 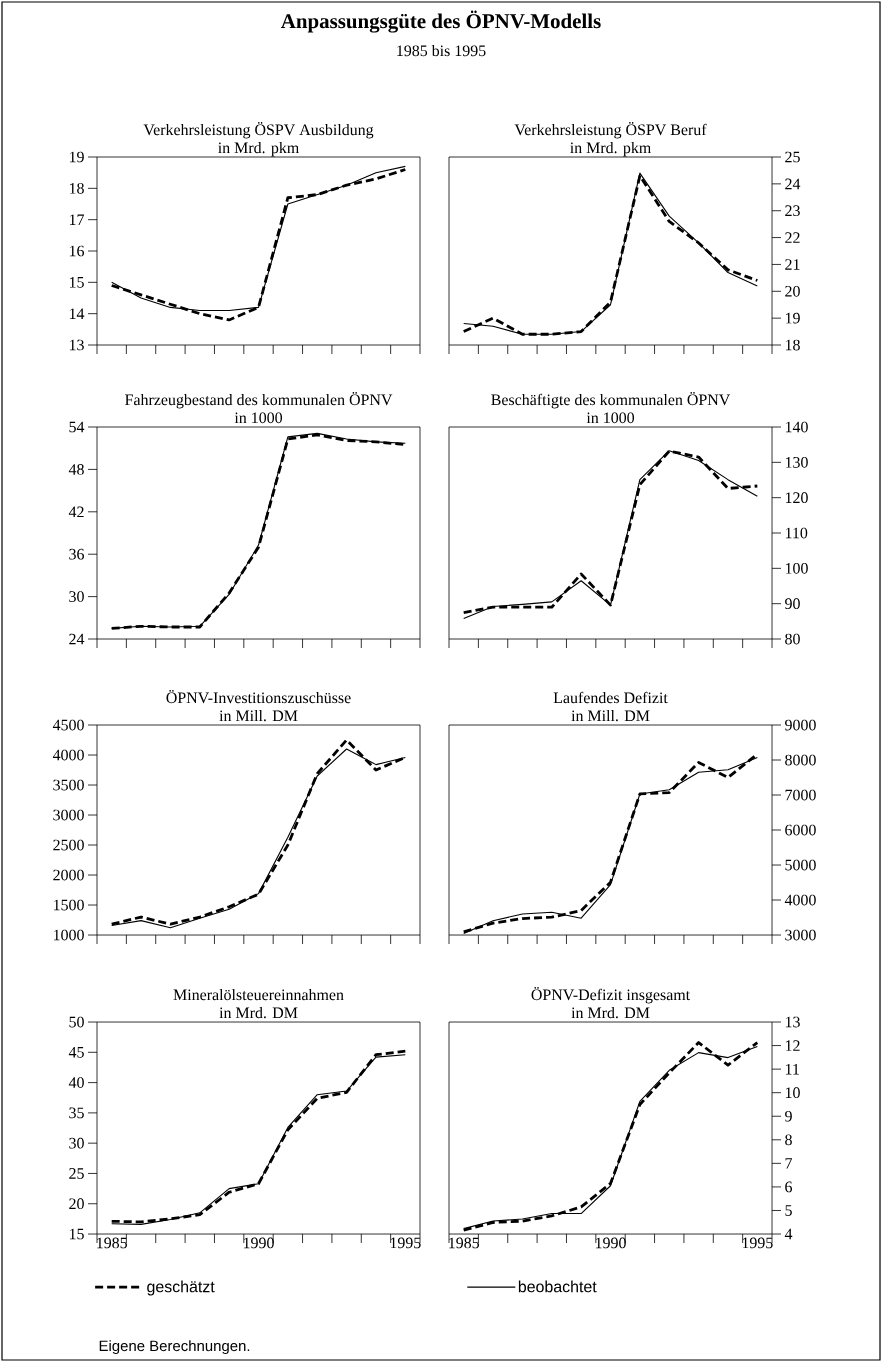 I want to click on legend-label: beobachtet, so click(x=557, y=1286).